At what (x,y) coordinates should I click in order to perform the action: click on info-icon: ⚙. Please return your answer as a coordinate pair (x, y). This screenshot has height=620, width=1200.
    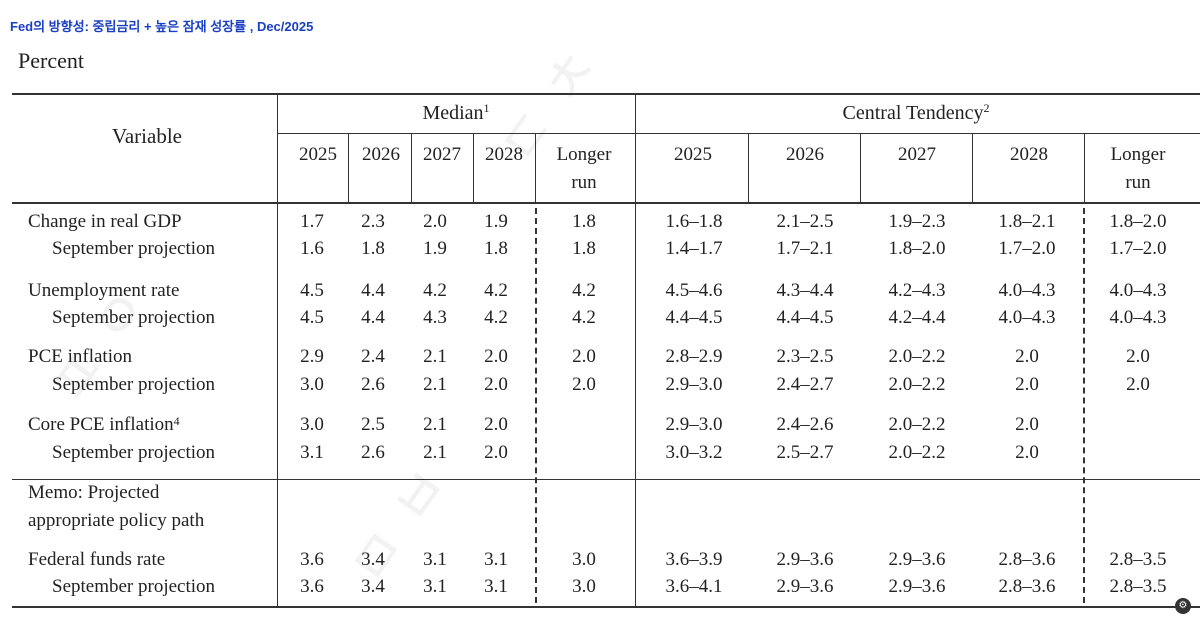
    Looking at the image, I should click on (1183, 606).